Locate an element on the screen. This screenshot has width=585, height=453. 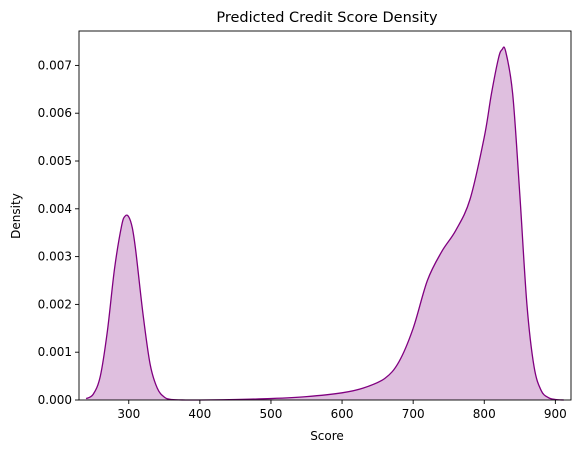
x-axis-title: Score is located at coordinates (327, 436).